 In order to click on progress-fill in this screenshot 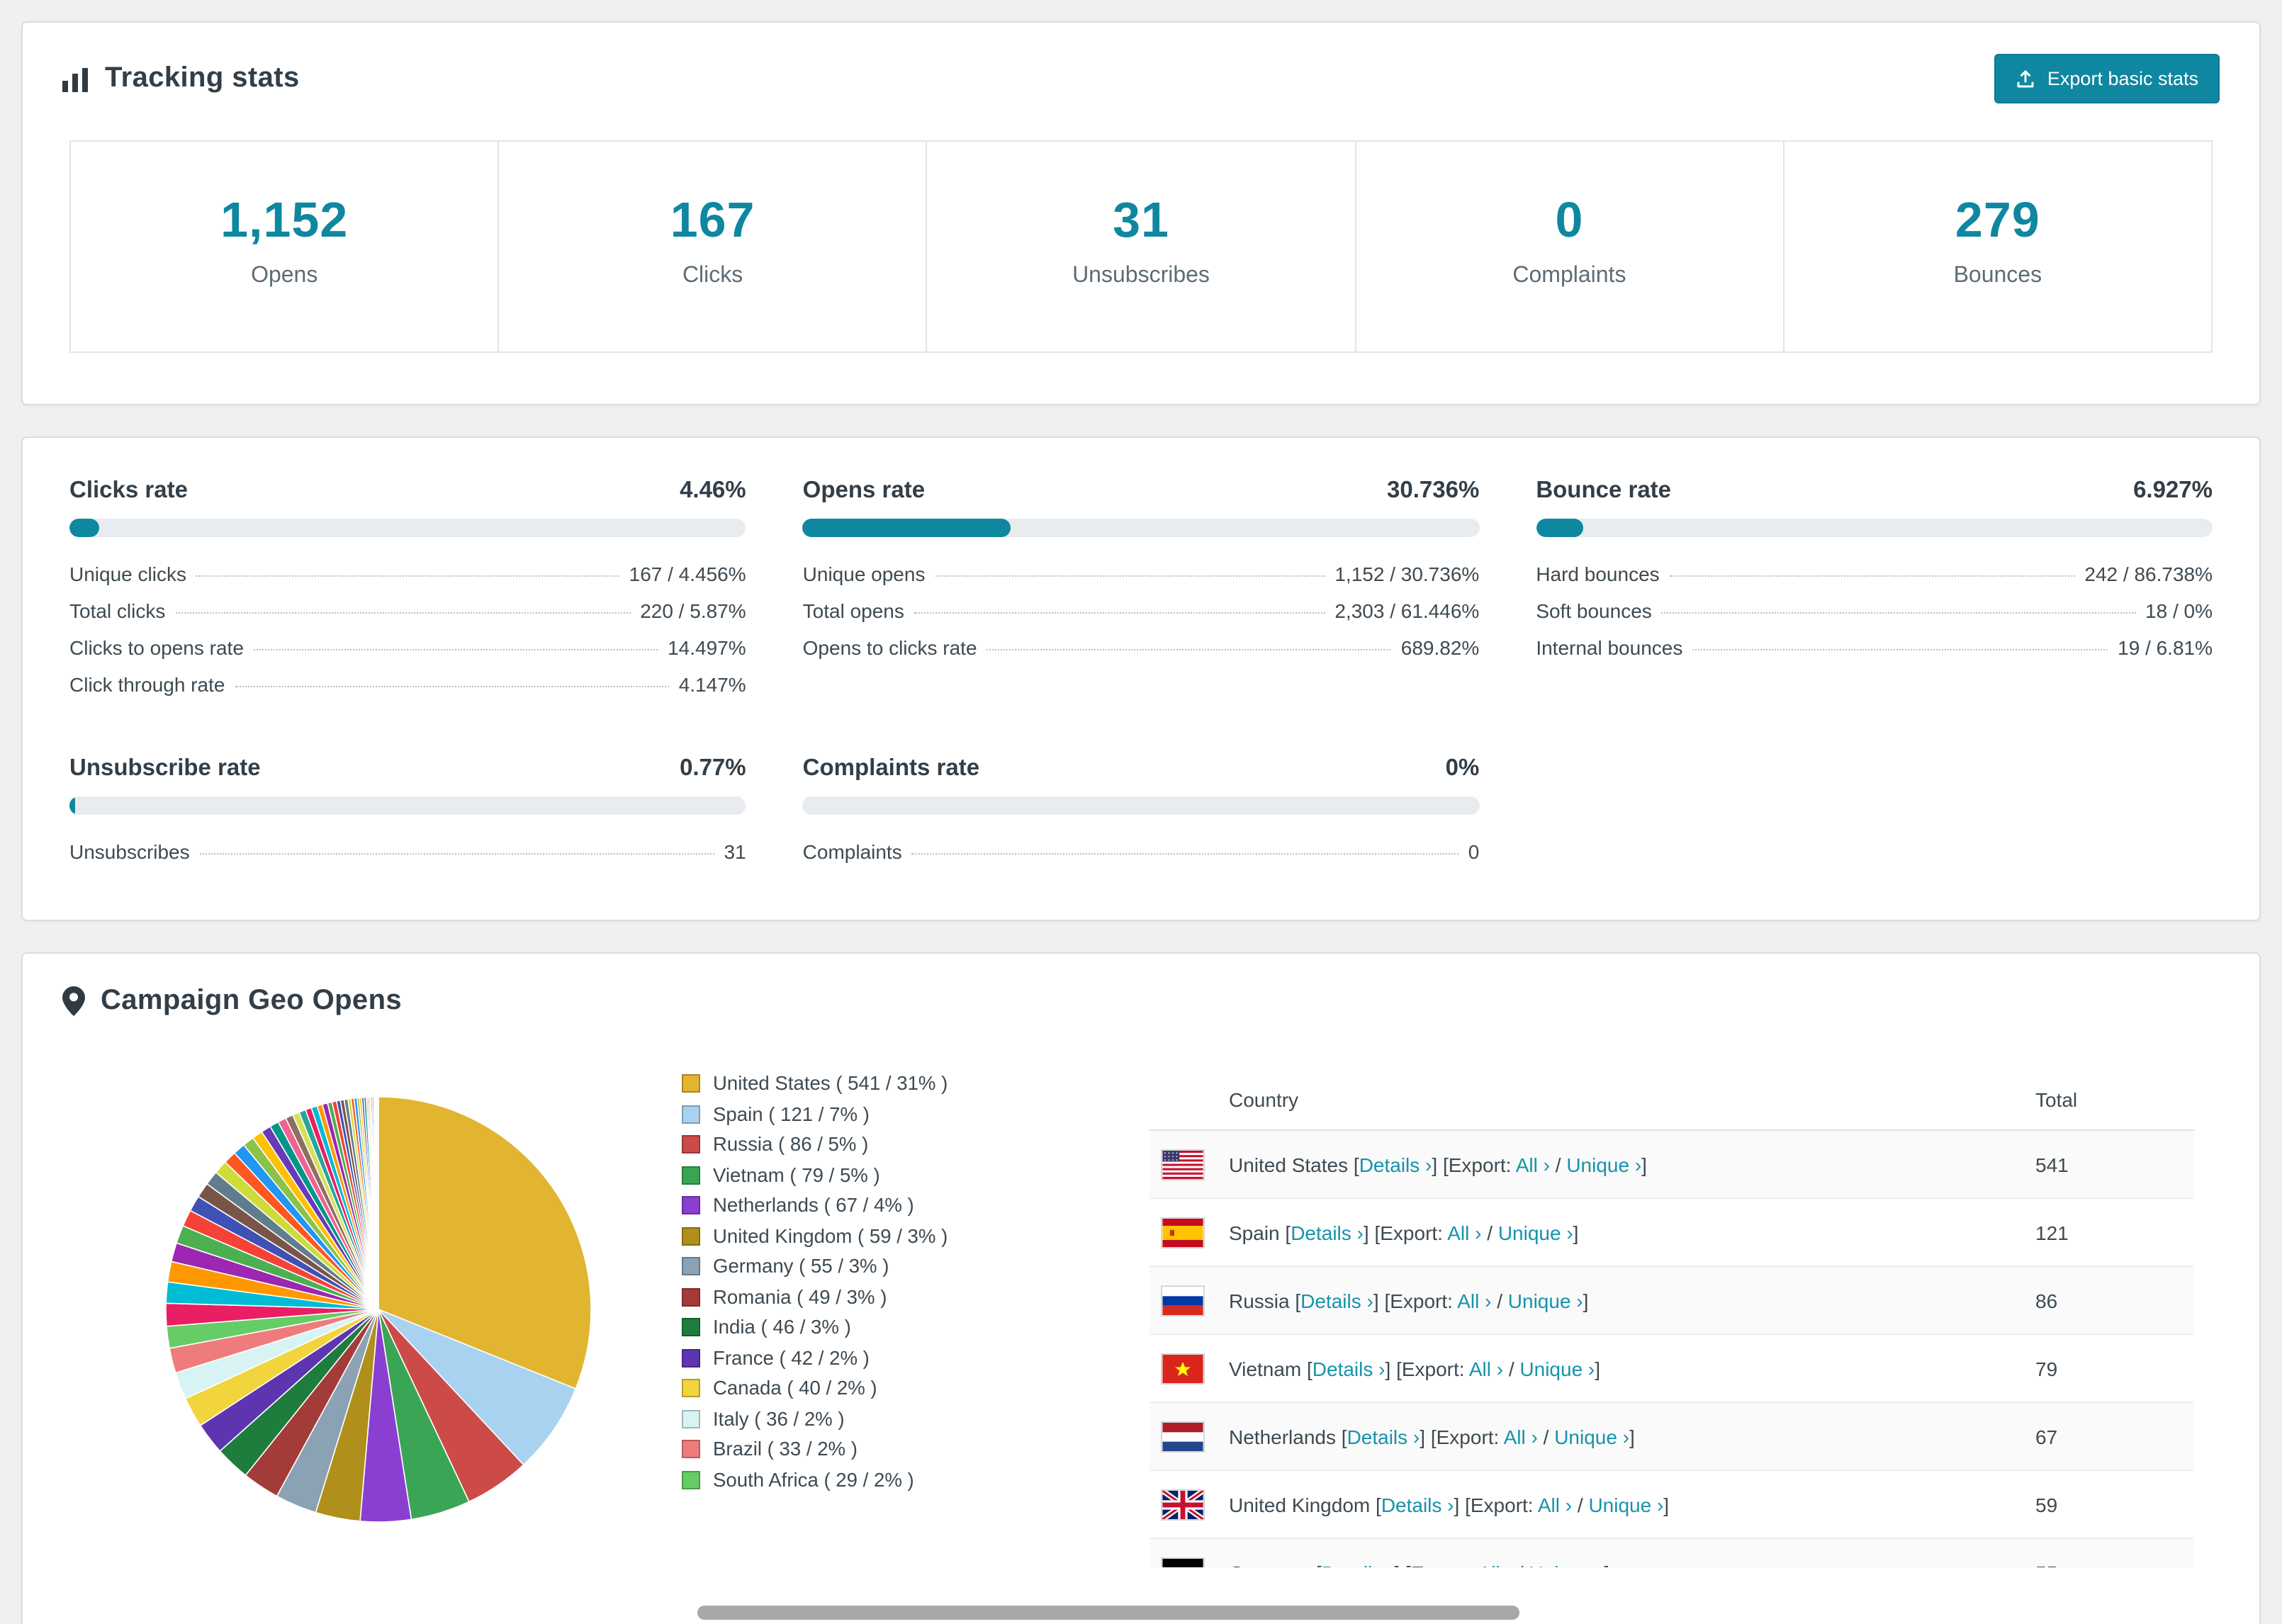, I will do `click(906, 528)`.